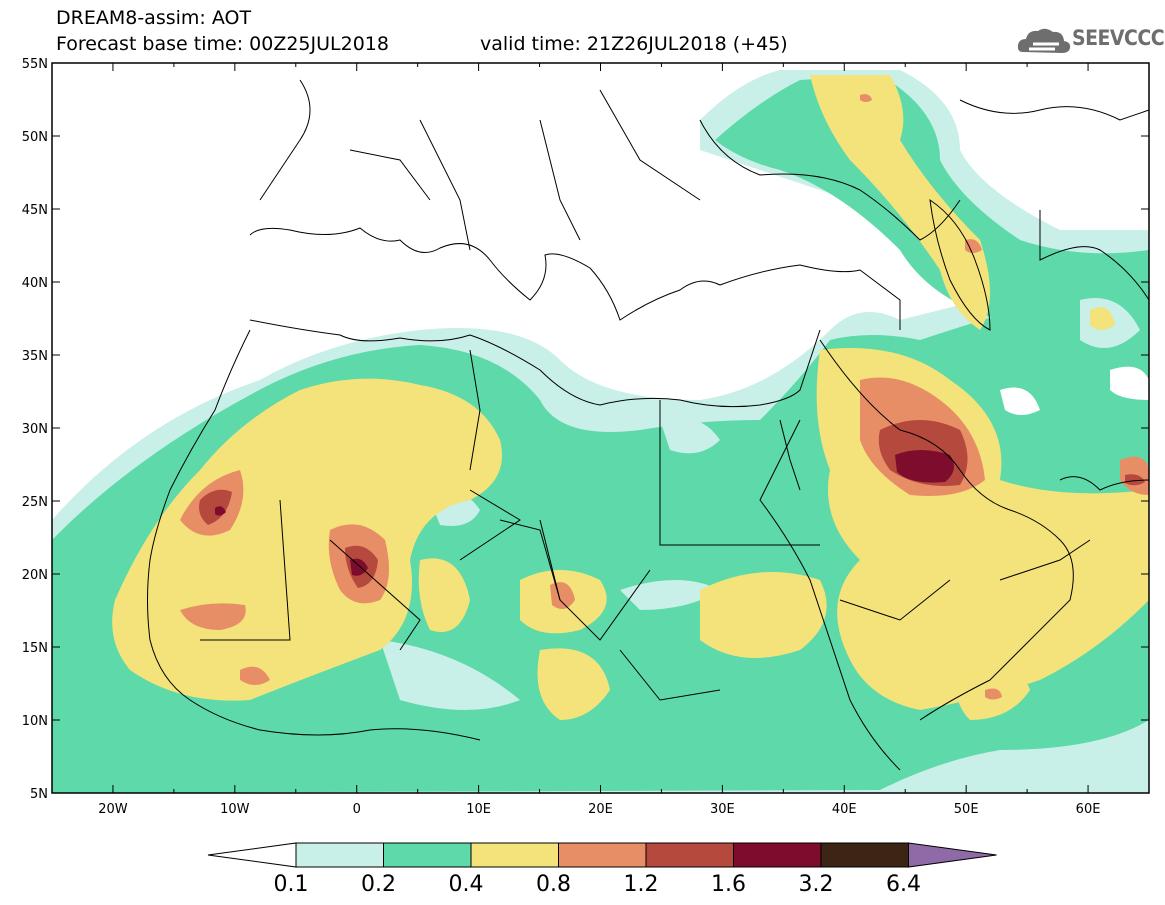 The height and width of the screenshot is (905, 1165). Describe the element at coordinates (35, 137) in the screenshot. I see `lat-label: 50N` at that location.